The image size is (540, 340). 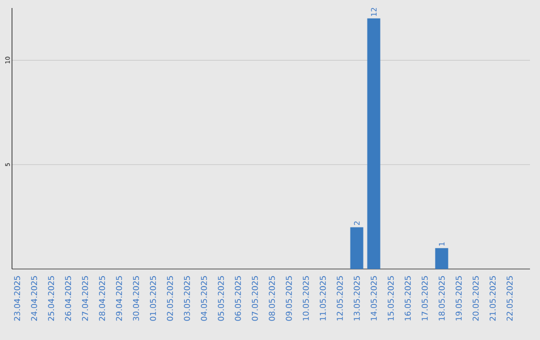 What do you see at coordinates (85, 298) in the screenshot?
I see `x-tick-label: 27.04.2025` at bounding box center [85, 298].